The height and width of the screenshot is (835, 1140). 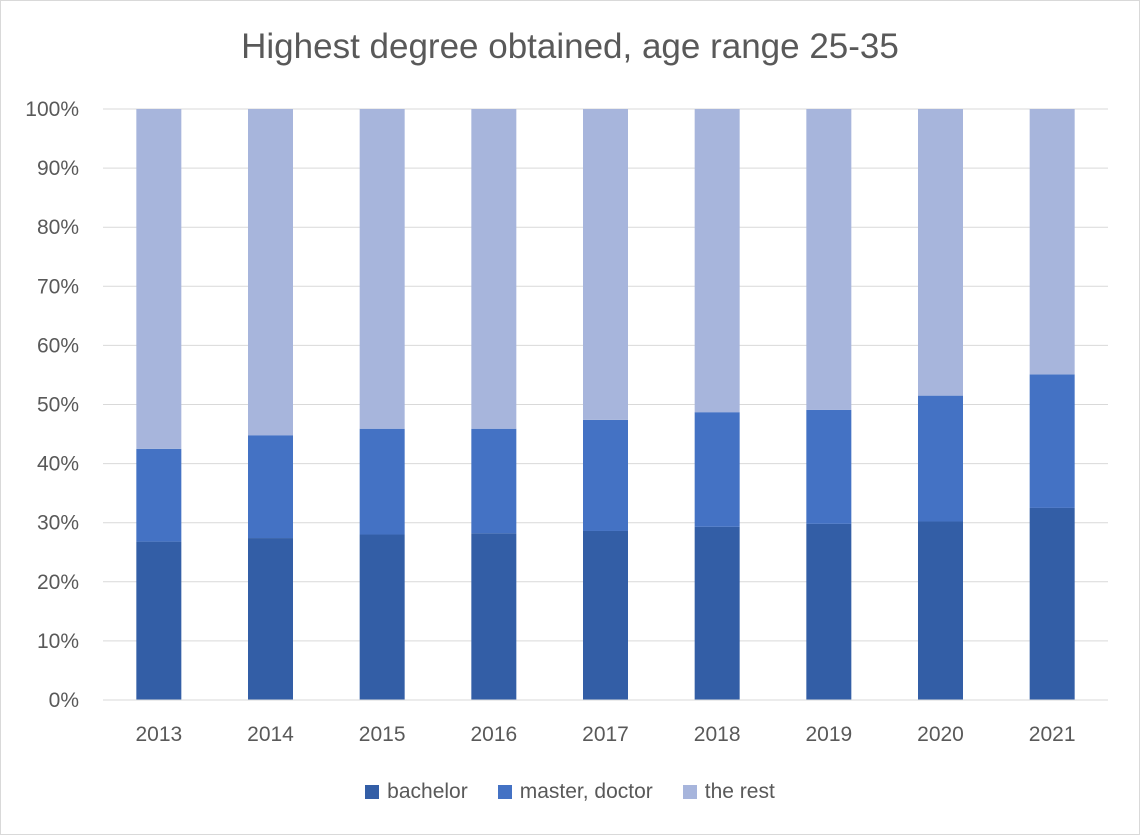 What do you see at coordinates (64, 700) in the screenshot?
I see `y-tick-label: 0%` at bounding box center [64, 700].